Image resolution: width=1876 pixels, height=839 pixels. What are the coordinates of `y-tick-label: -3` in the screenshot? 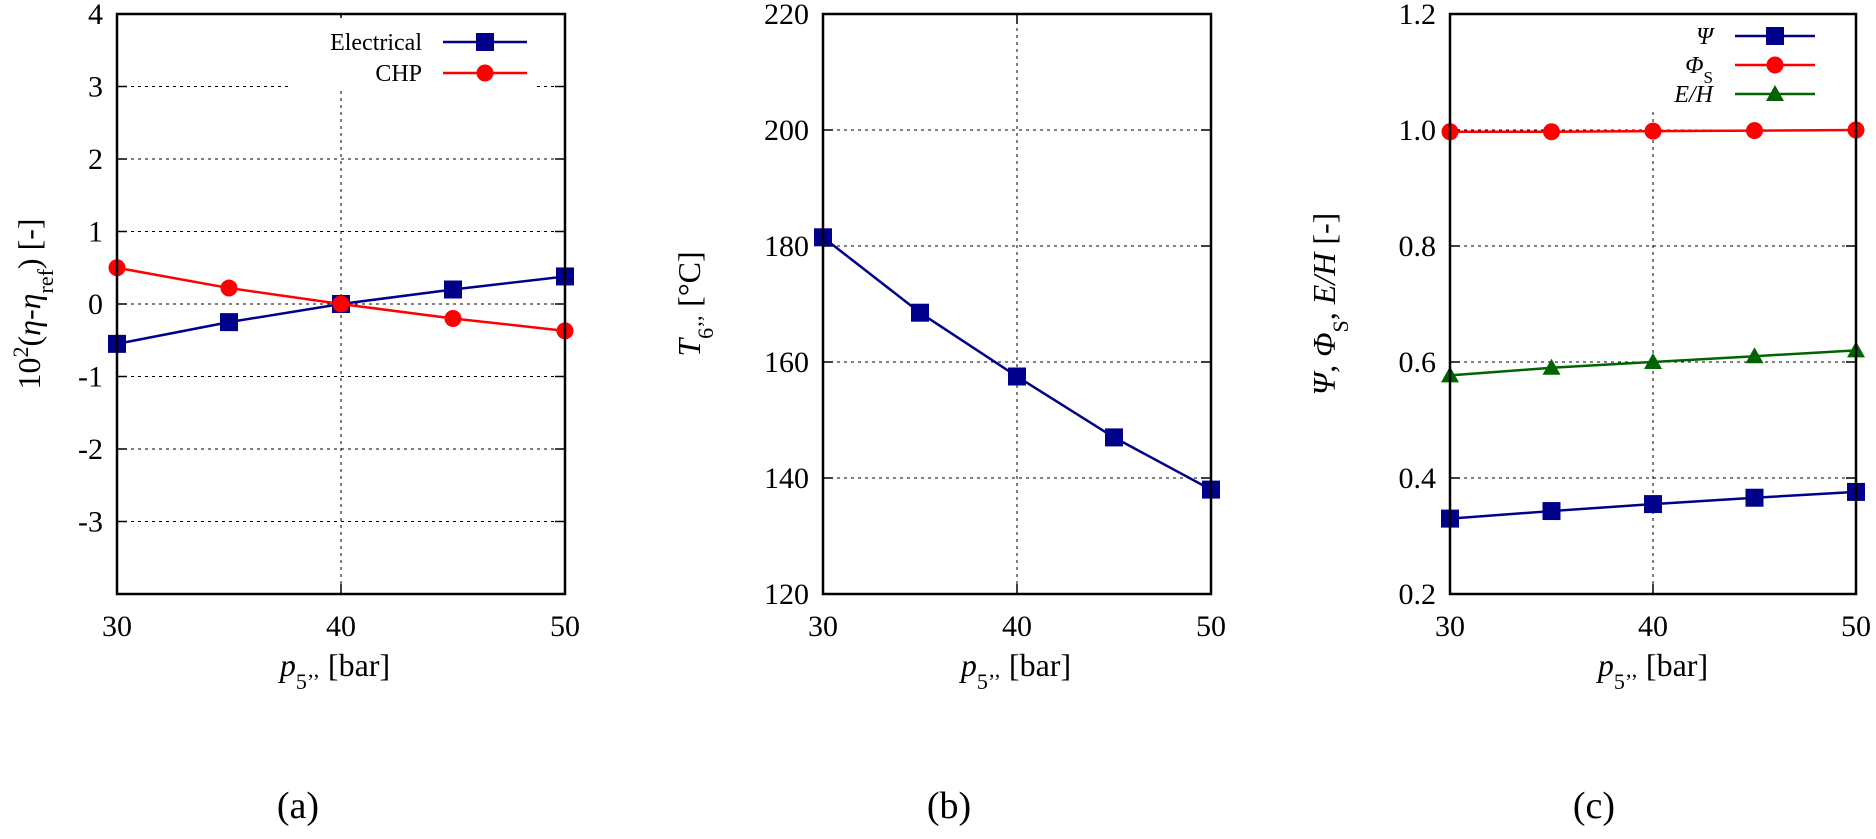 It's located at (90, 522).